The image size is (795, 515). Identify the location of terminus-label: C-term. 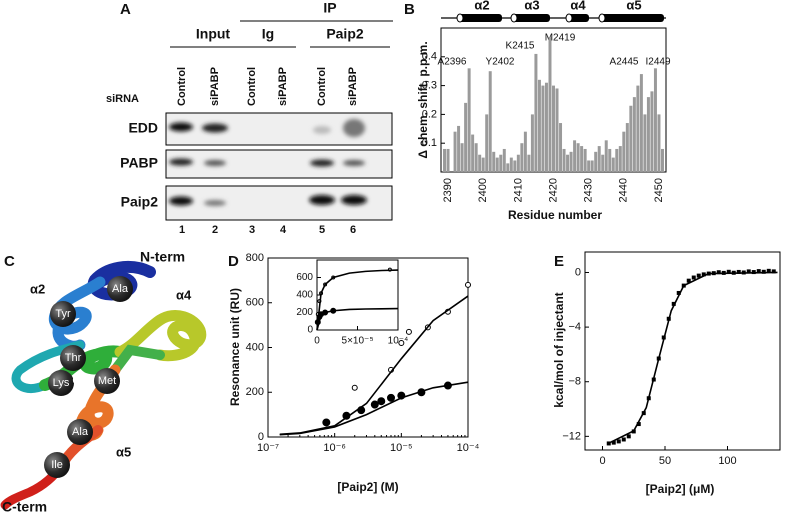
(24, 507).